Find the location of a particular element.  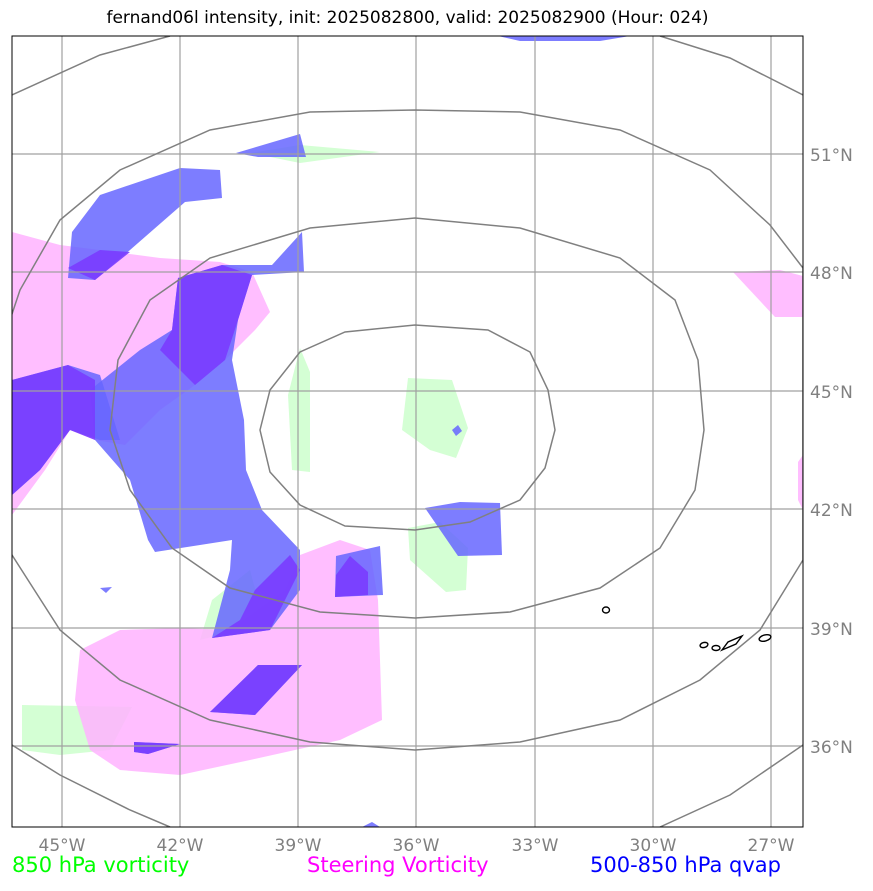

lat-tick-label: 36°N is located at coordinates (831, 748).